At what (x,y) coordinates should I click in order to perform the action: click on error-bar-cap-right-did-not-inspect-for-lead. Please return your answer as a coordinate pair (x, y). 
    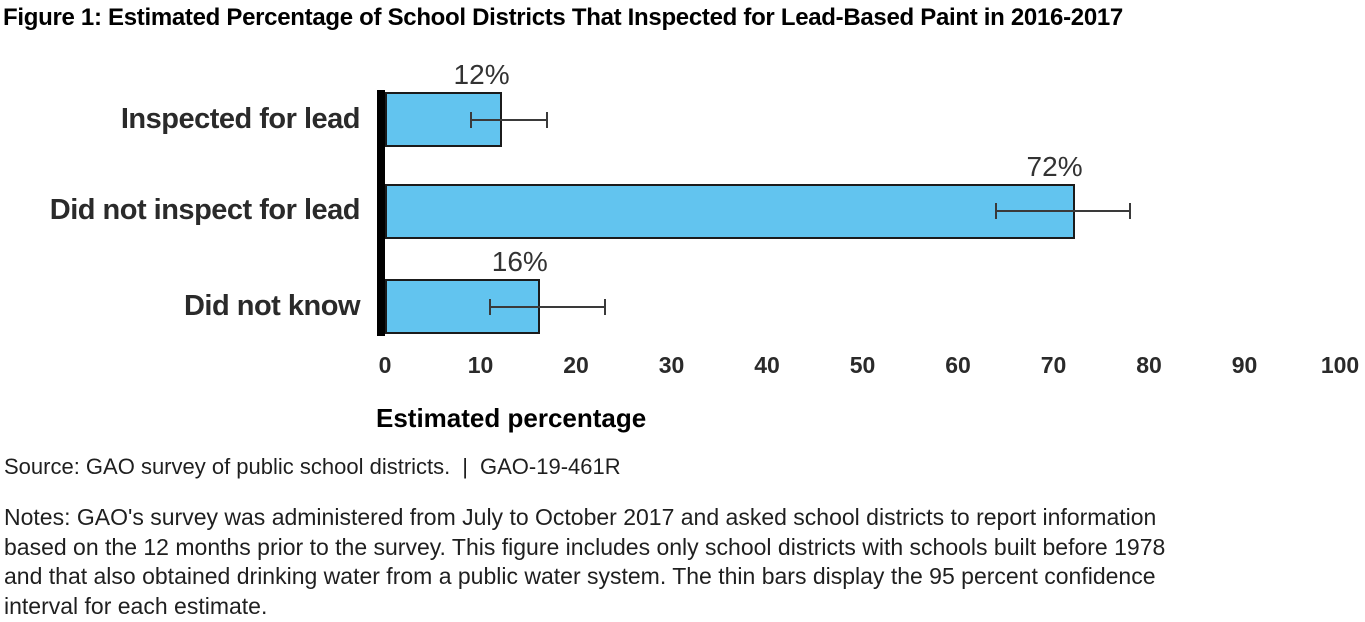
    Looking at the image, I should click on (1129, 211).